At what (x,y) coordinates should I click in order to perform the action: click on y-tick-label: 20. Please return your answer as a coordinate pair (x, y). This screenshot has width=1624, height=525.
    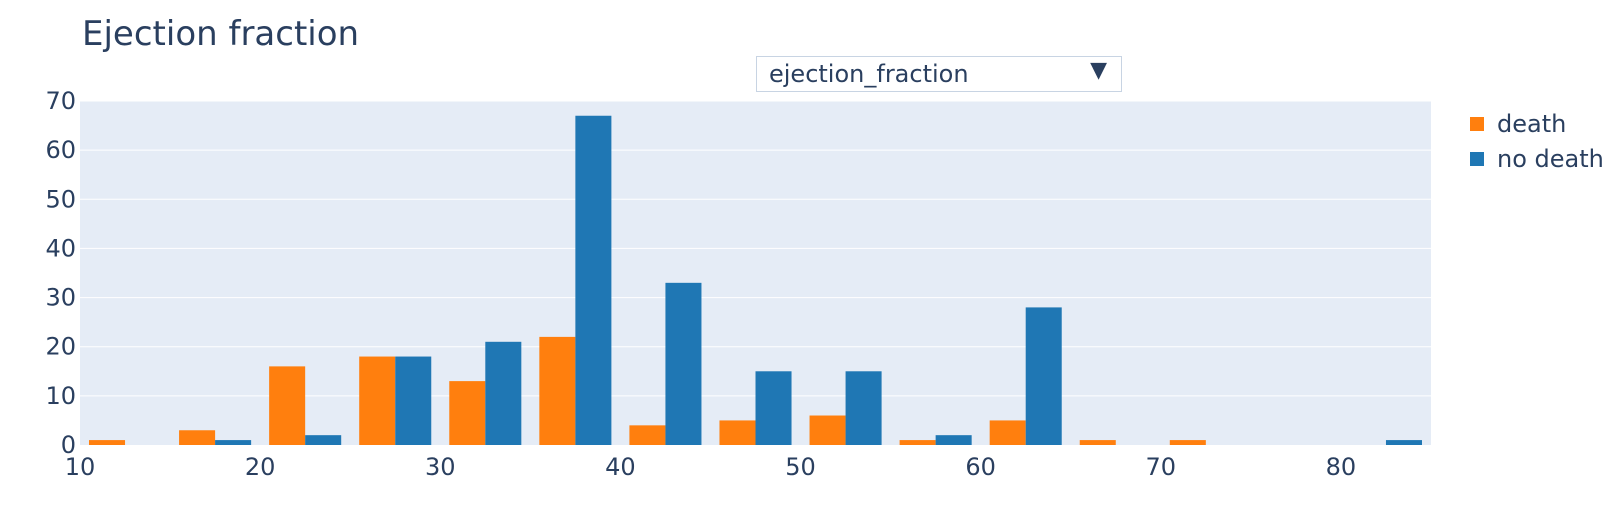
    Looking at the image, I should click on (60, 347).